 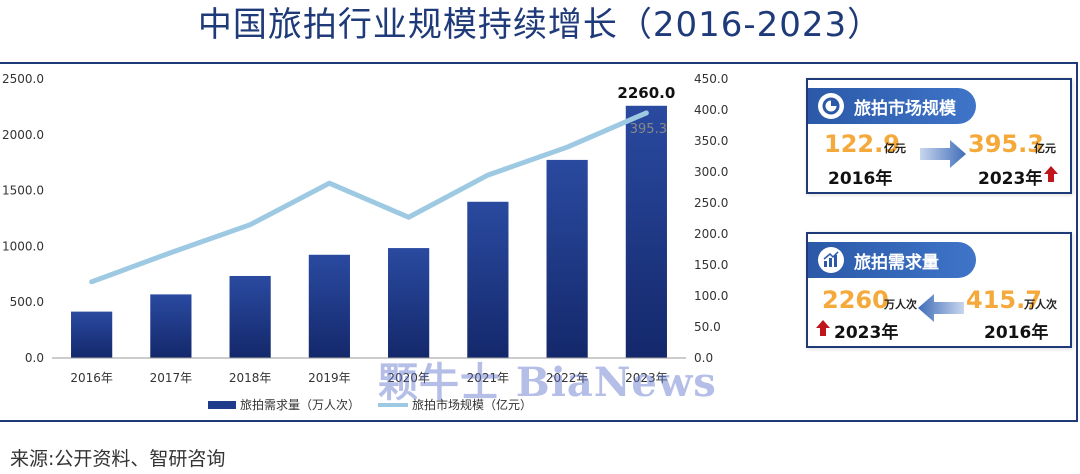 I want to click on demand-2016-unit: 万人次, so click(x=1040, y=304).